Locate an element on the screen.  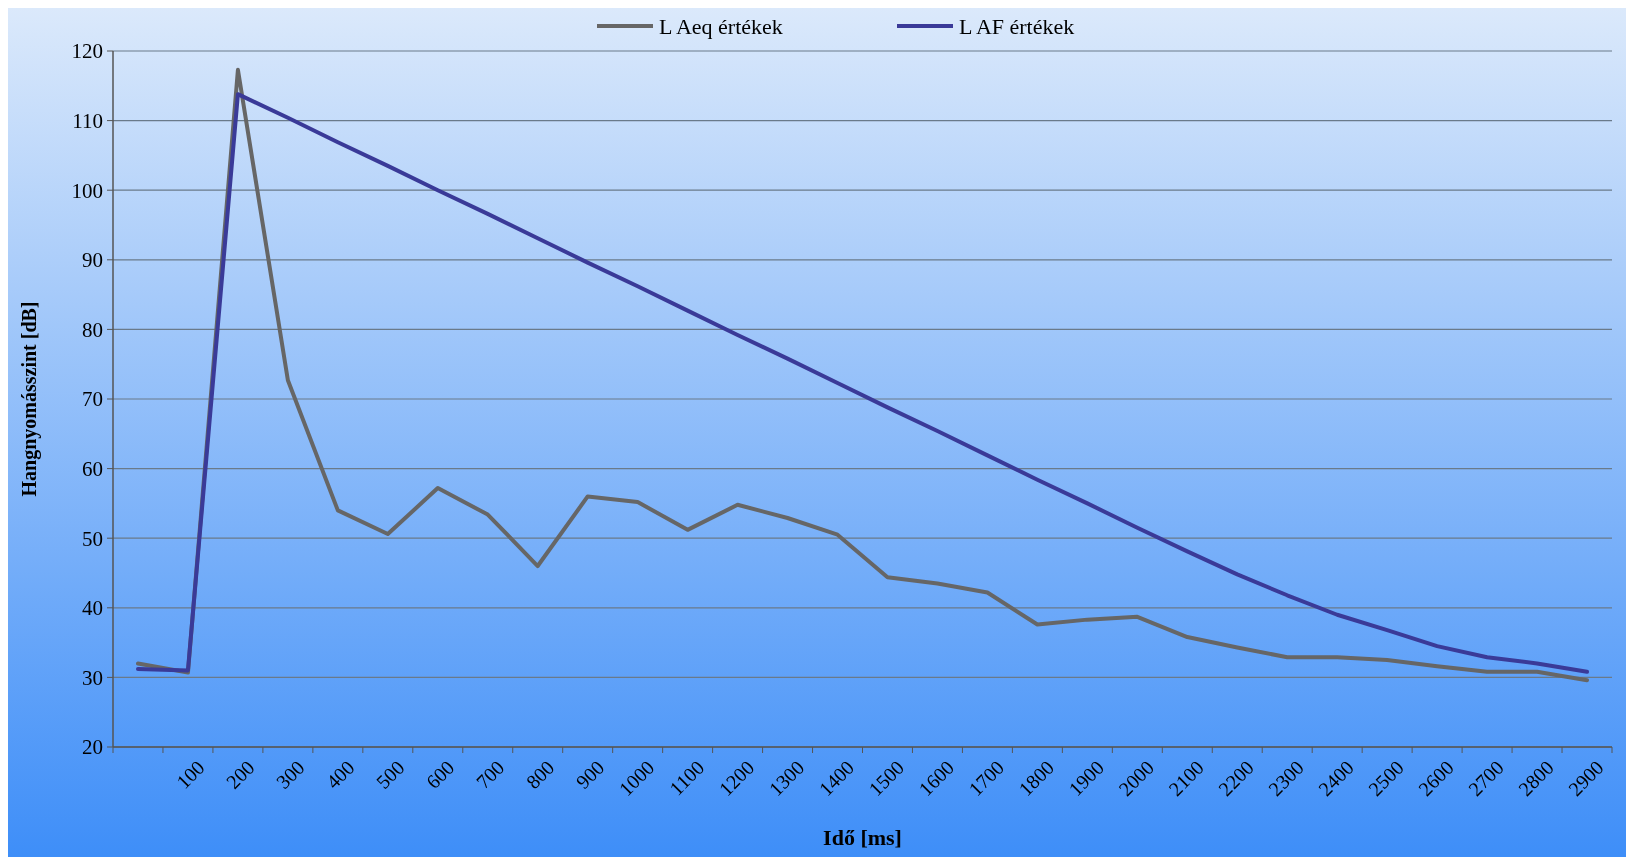
y-tick-label: 40 is located at coordinates (92, 608).